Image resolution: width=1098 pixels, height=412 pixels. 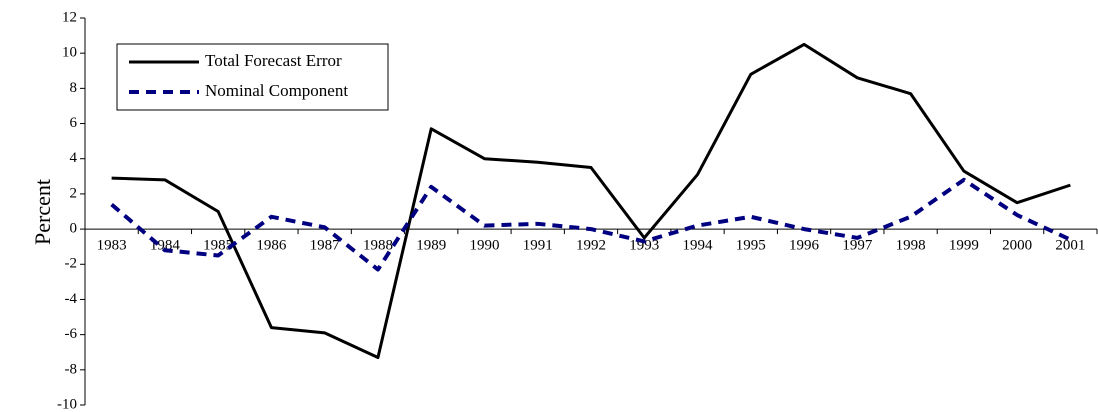 What do you see at coordinates (74, 193) in the screenshot?
I see `y-tick-label: 2` at bounding box center [74, 193].